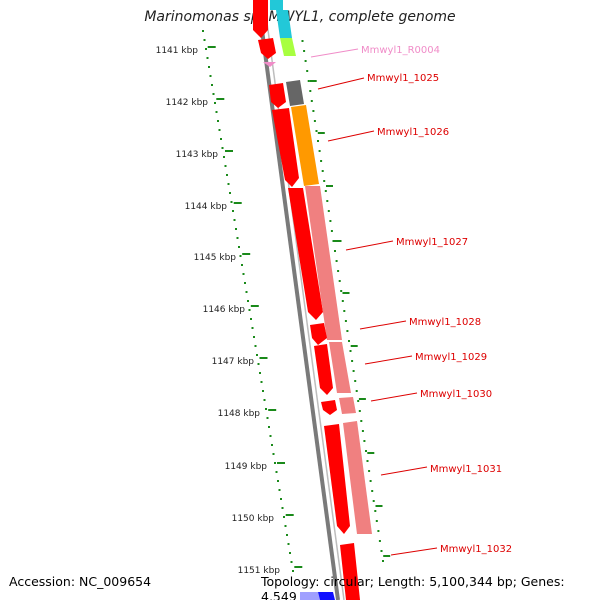  I want to click on scale-ticks, so click(255, 307).